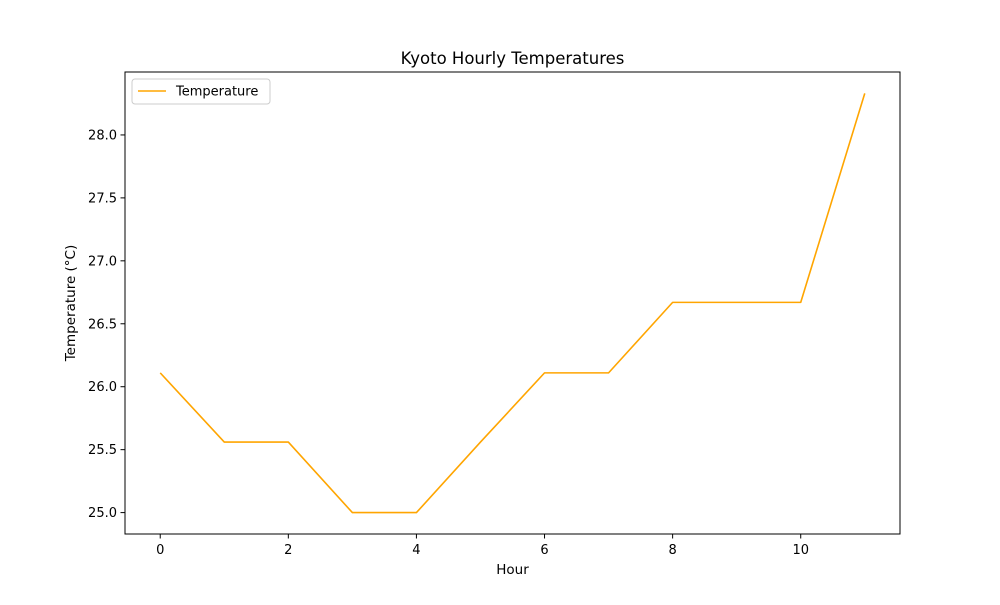 Image resolution: width=1000 pixels, height=605 pixels. I want to click on y-tick-label: 27.5, so click(102, 198).